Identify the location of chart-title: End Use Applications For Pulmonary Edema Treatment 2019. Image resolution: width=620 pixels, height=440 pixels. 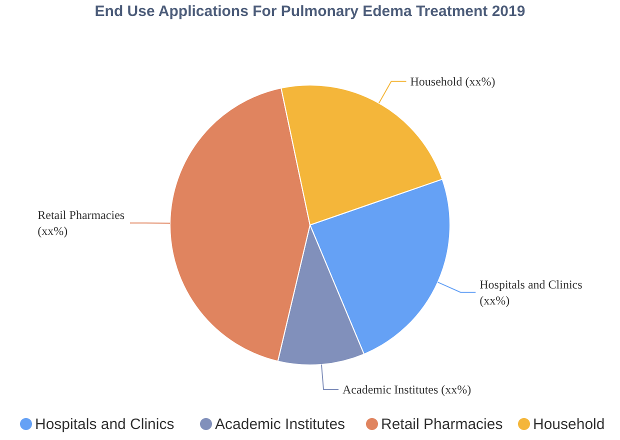
(310, 11).